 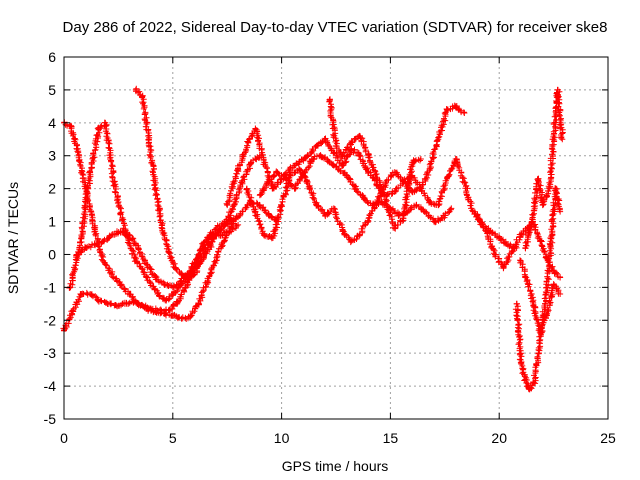 What do you see at coordinates (50, 419) in the screenshot?
I see `y-tick-label: -5` at bounding box center [50, 419].